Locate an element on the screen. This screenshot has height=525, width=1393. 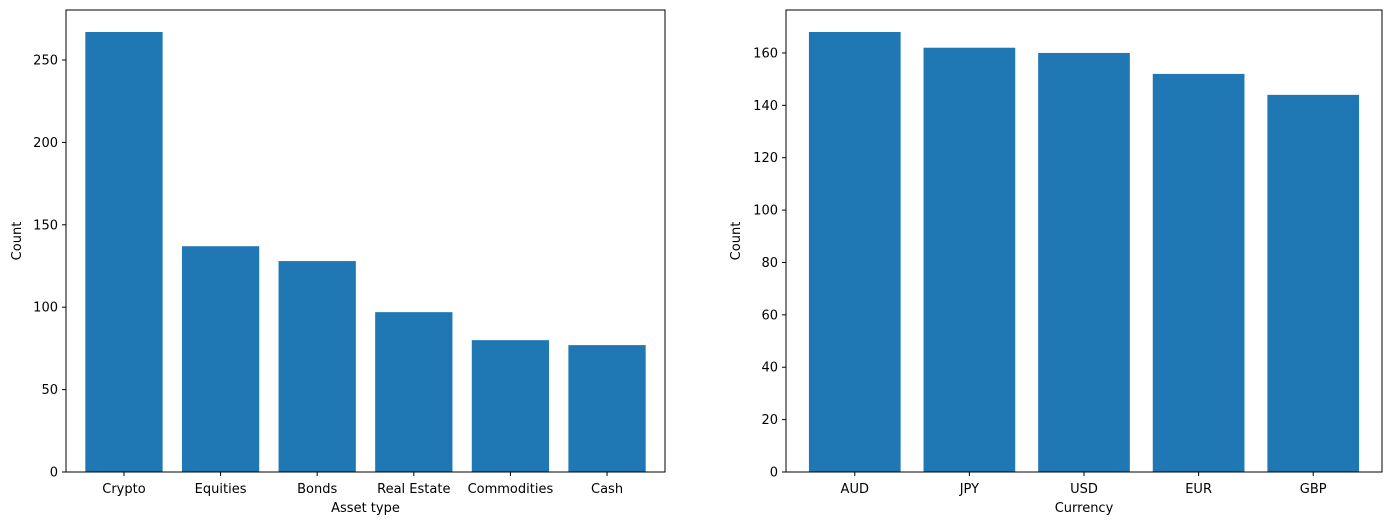
asset-y-tick-label: 150 is located at coordinates (45, 225).